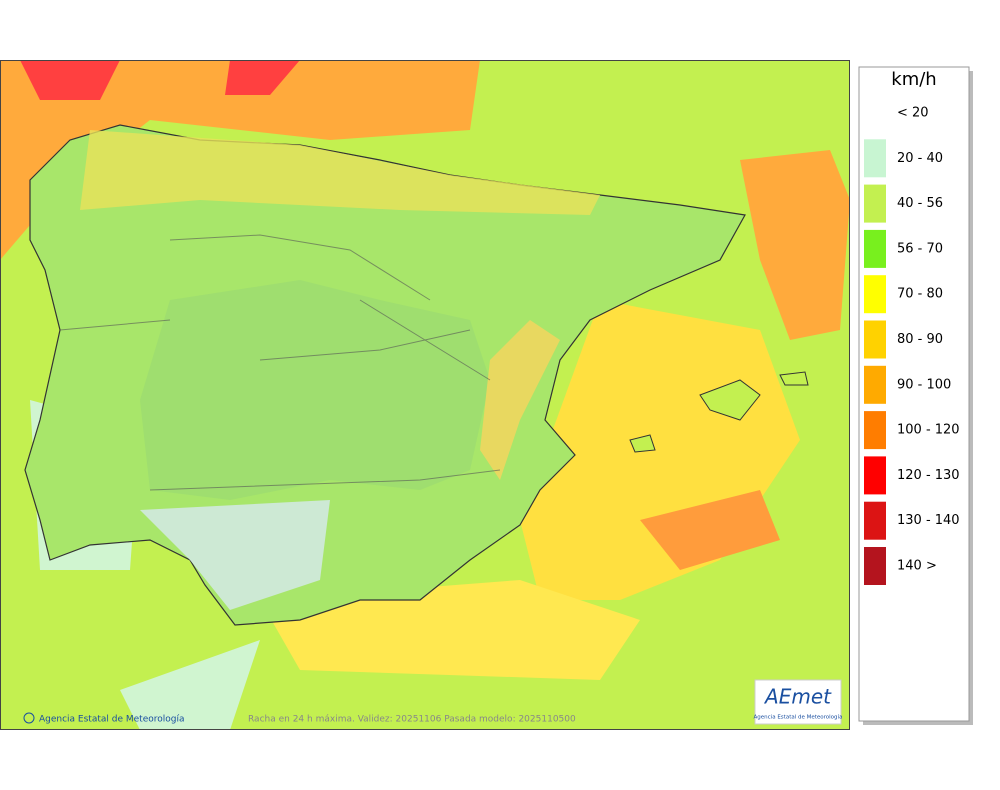  Describe the element at coordinates (29, 718) in the screenshot. I see `copyright-icon` at that location.